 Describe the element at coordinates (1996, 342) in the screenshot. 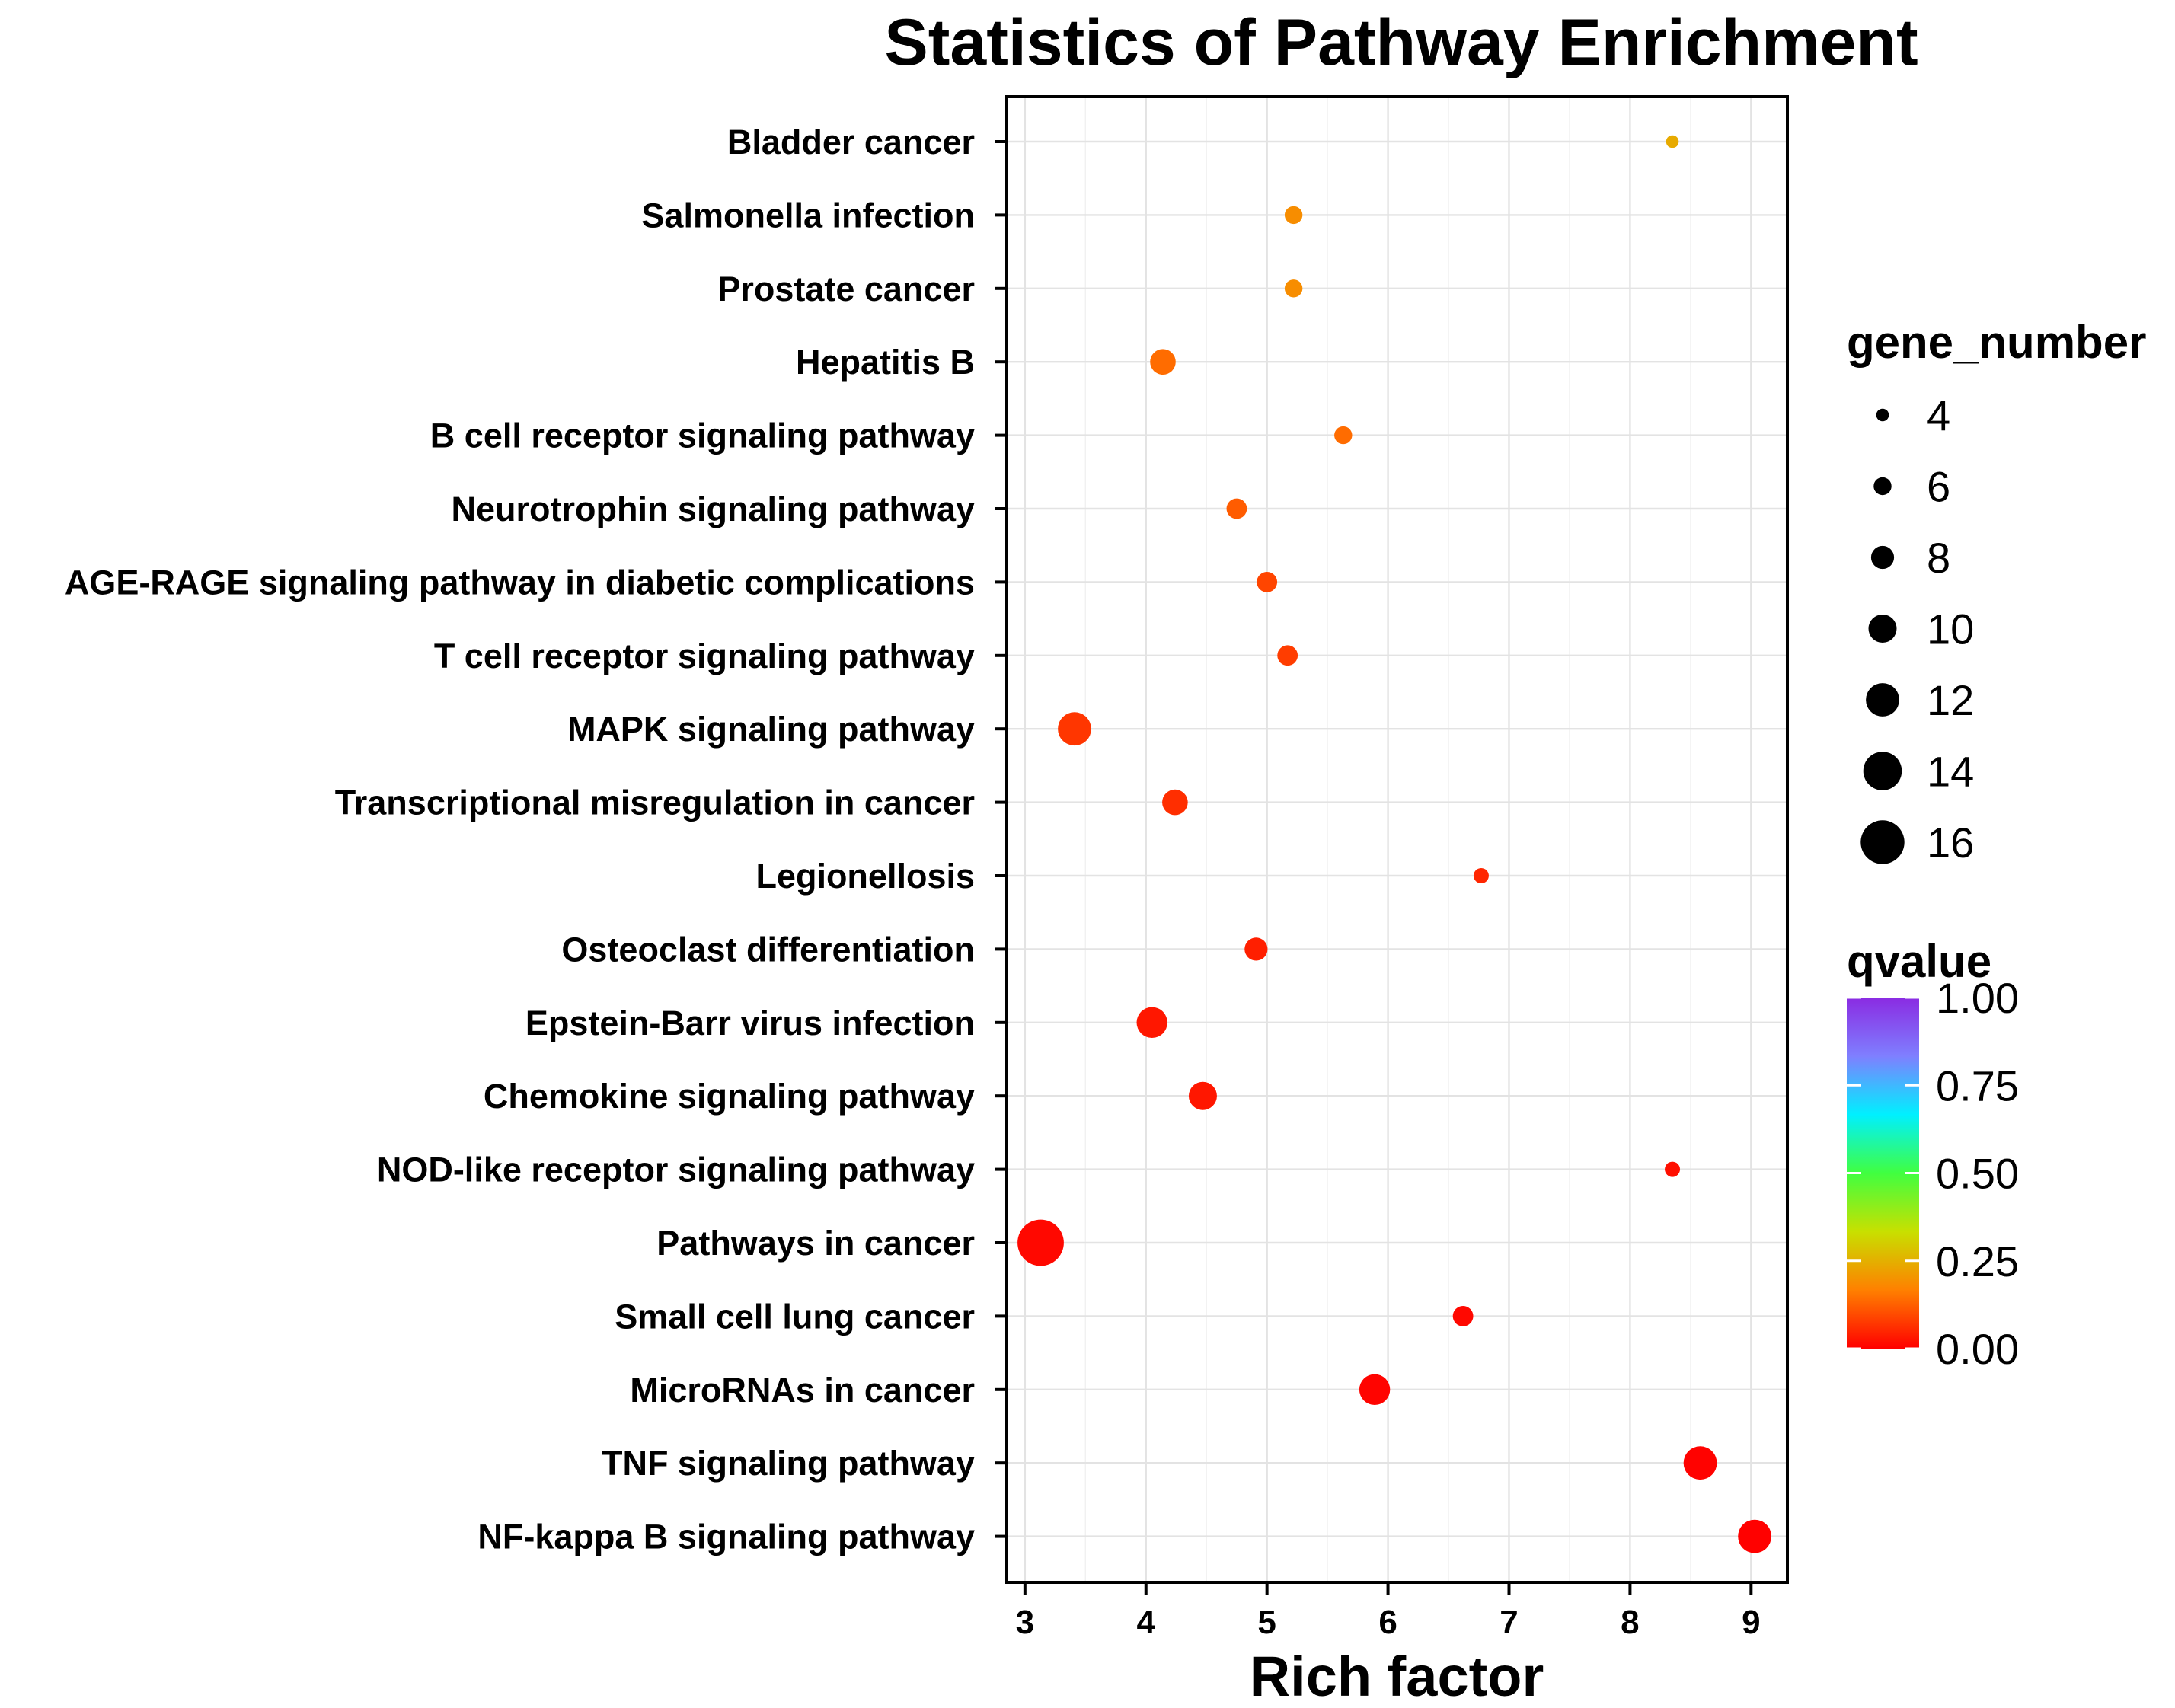

I see `size-legend-title: gene_number` at that location.